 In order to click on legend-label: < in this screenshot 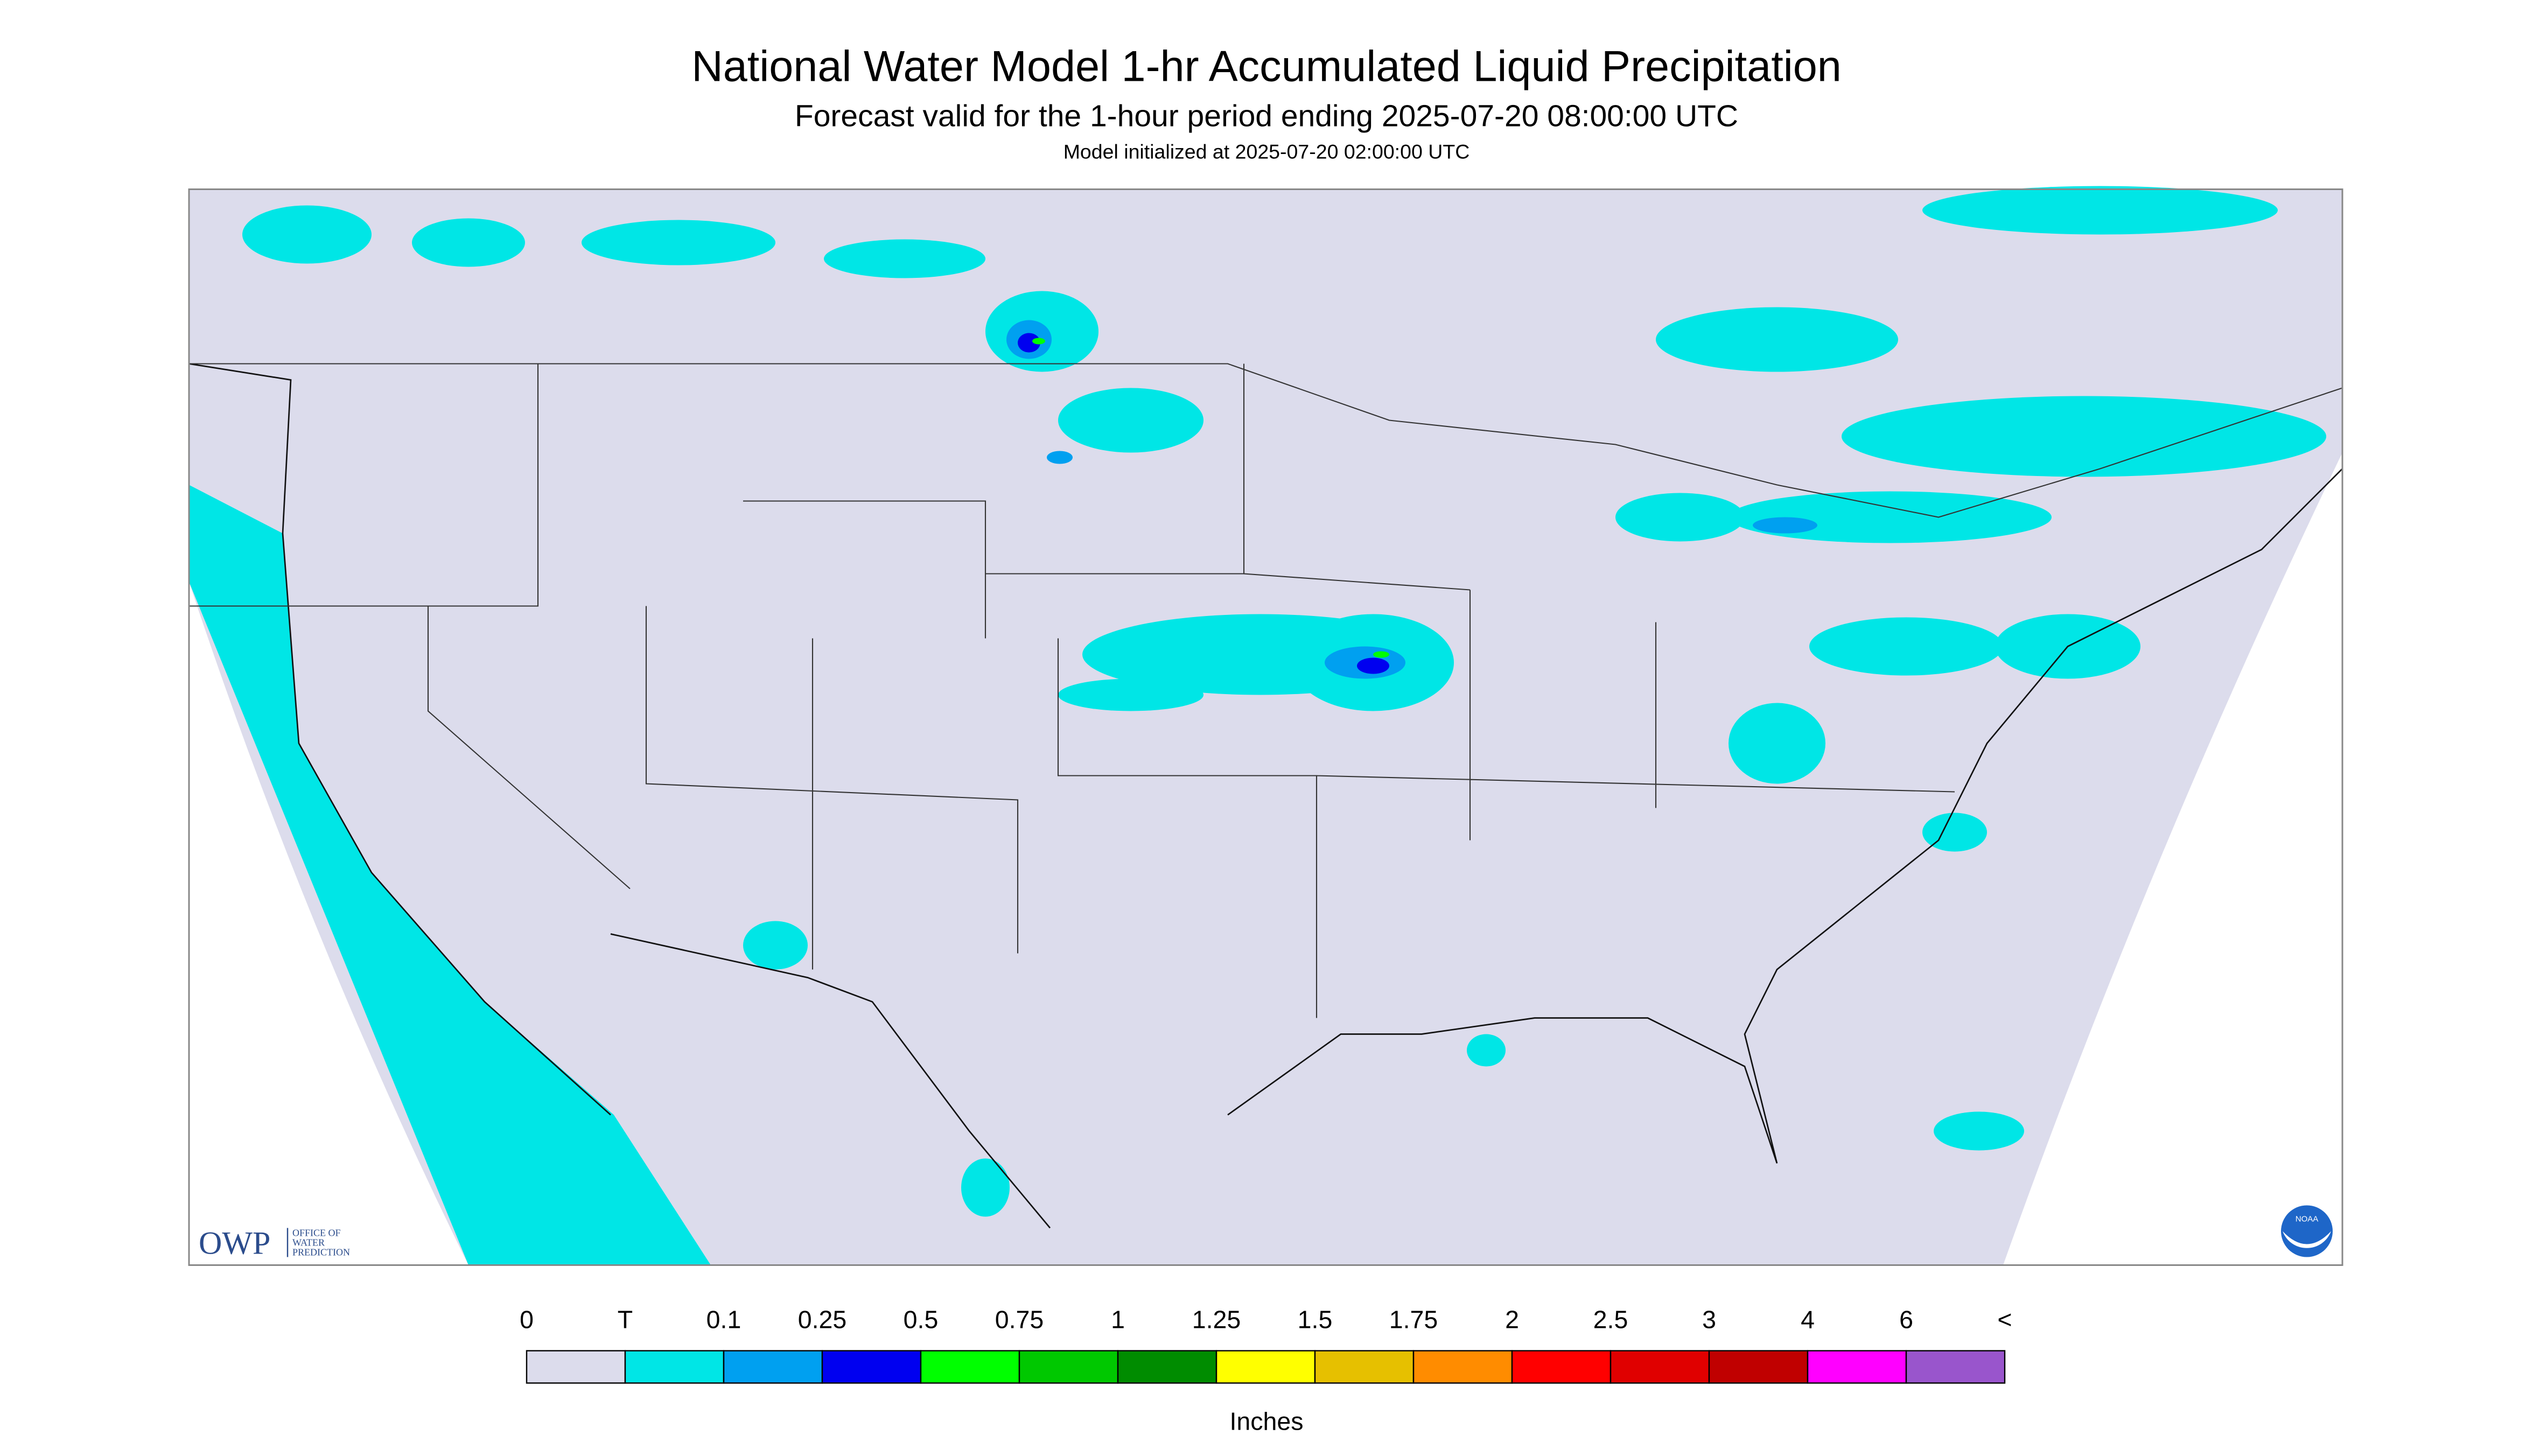, I will do `click(2004, 1320)`.